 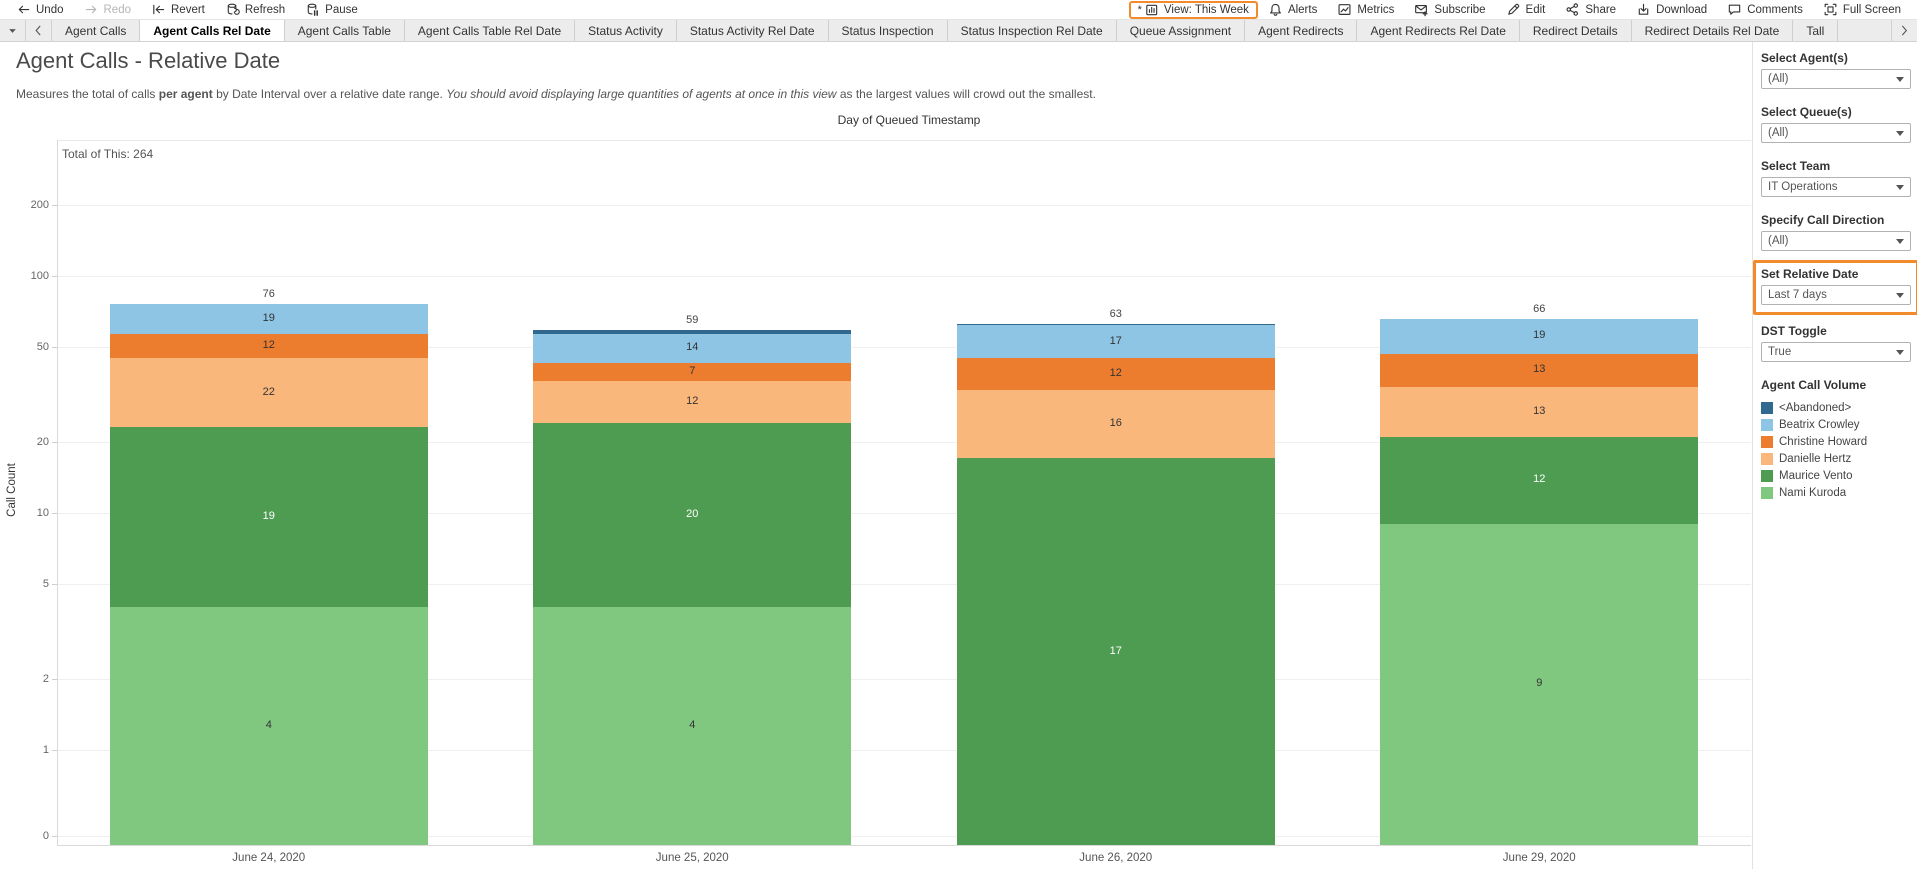 I want to click on metrics-icon, so click(x=1344, y=9).